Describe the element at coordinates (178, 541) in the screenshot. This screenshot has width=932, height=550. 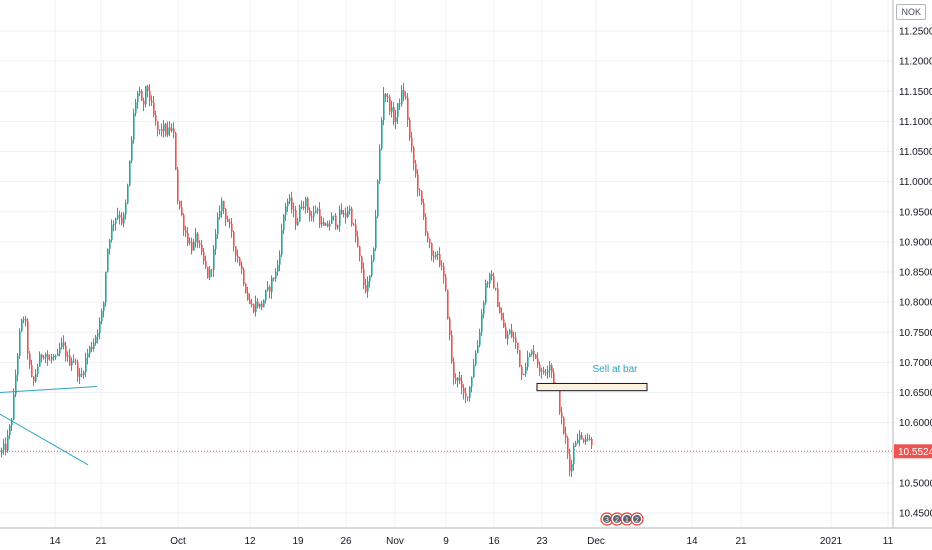
I see `x-tick-label: Oct` at that location.